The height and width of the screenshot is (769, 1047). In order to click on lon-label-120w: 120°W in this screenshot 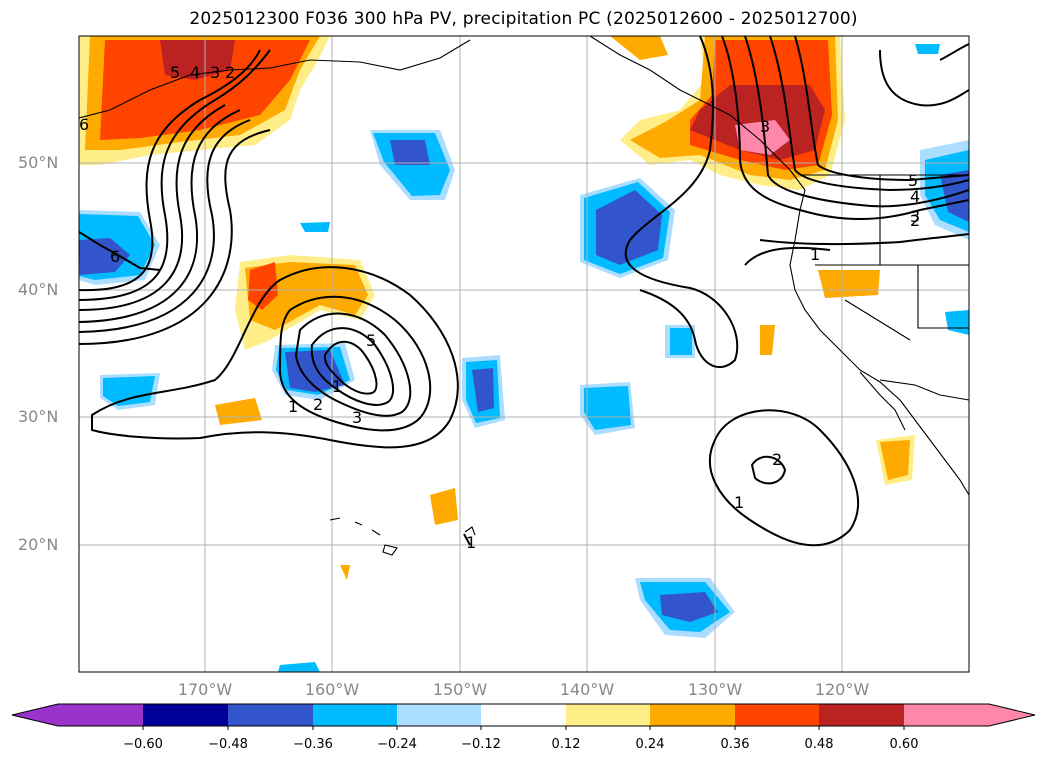, I will do `click(842, 689)`.